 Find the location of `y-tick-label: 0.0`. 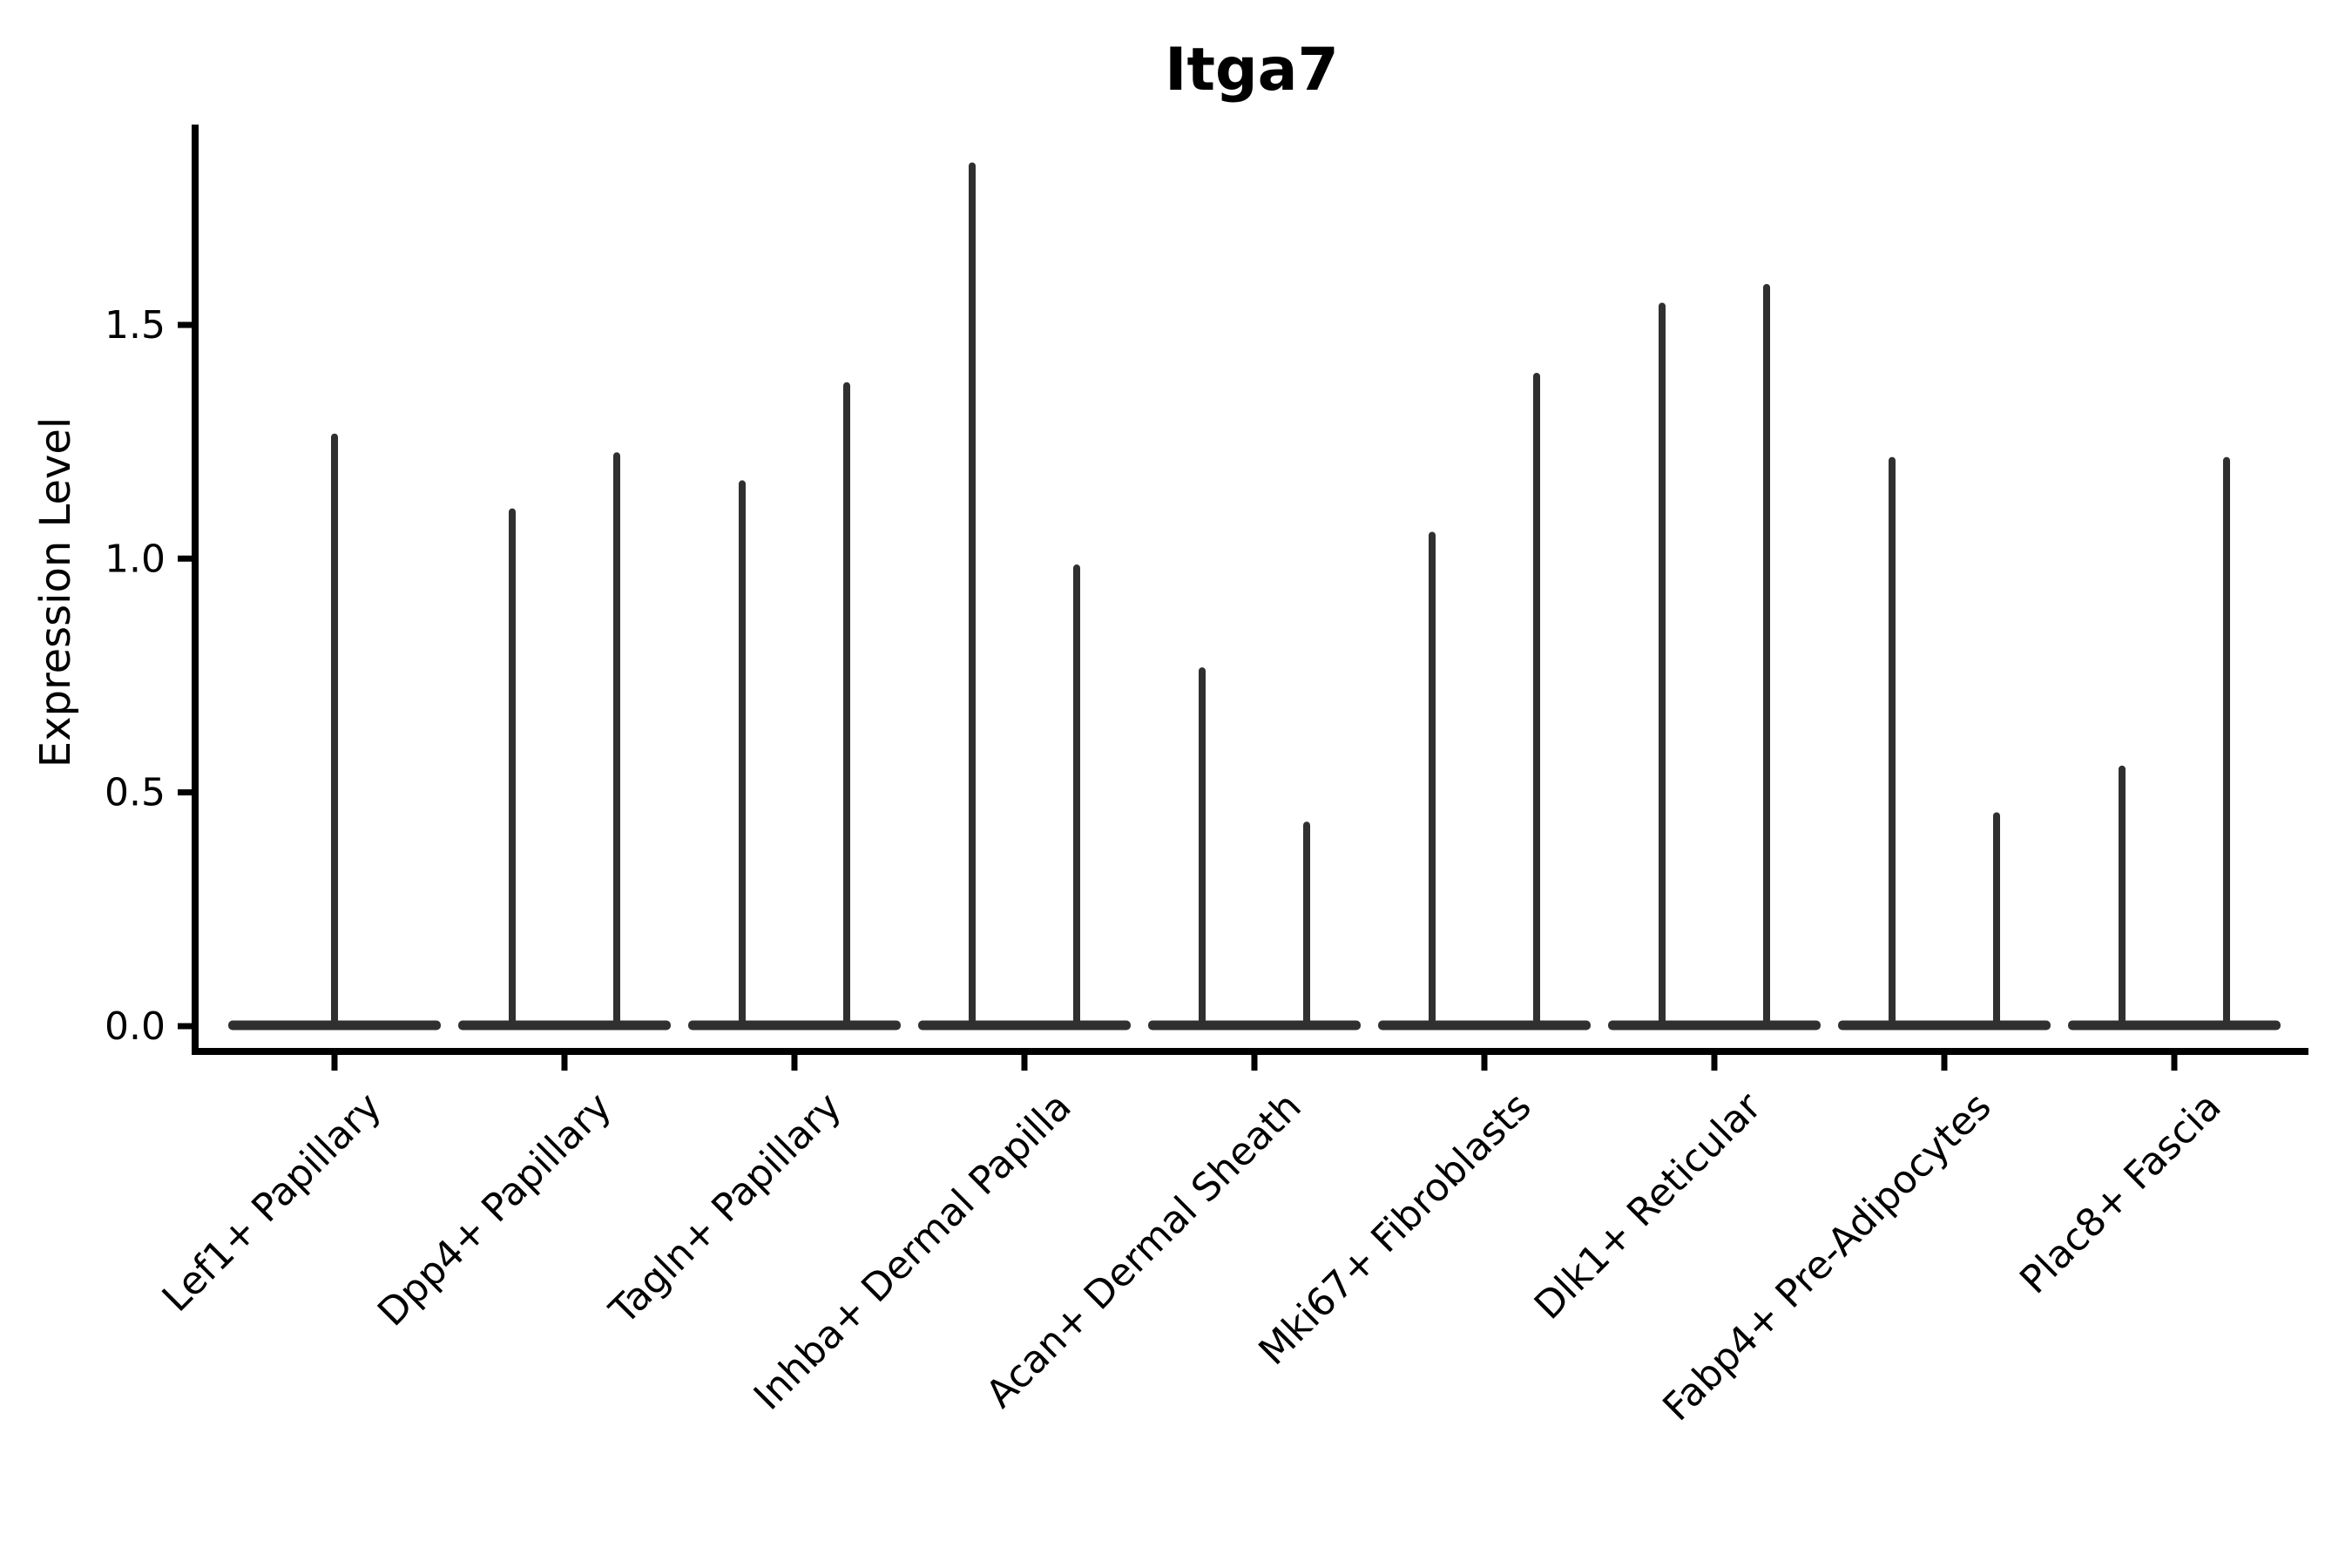

y-tick-label: 0.0 is located at coordinates (135, 1026).